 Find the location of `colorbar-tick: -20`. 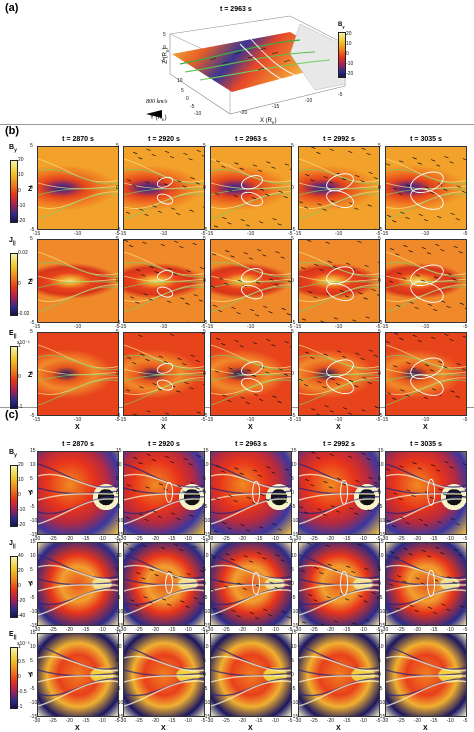

colorbar-tick: -20 is located at coordinates (21, 221).